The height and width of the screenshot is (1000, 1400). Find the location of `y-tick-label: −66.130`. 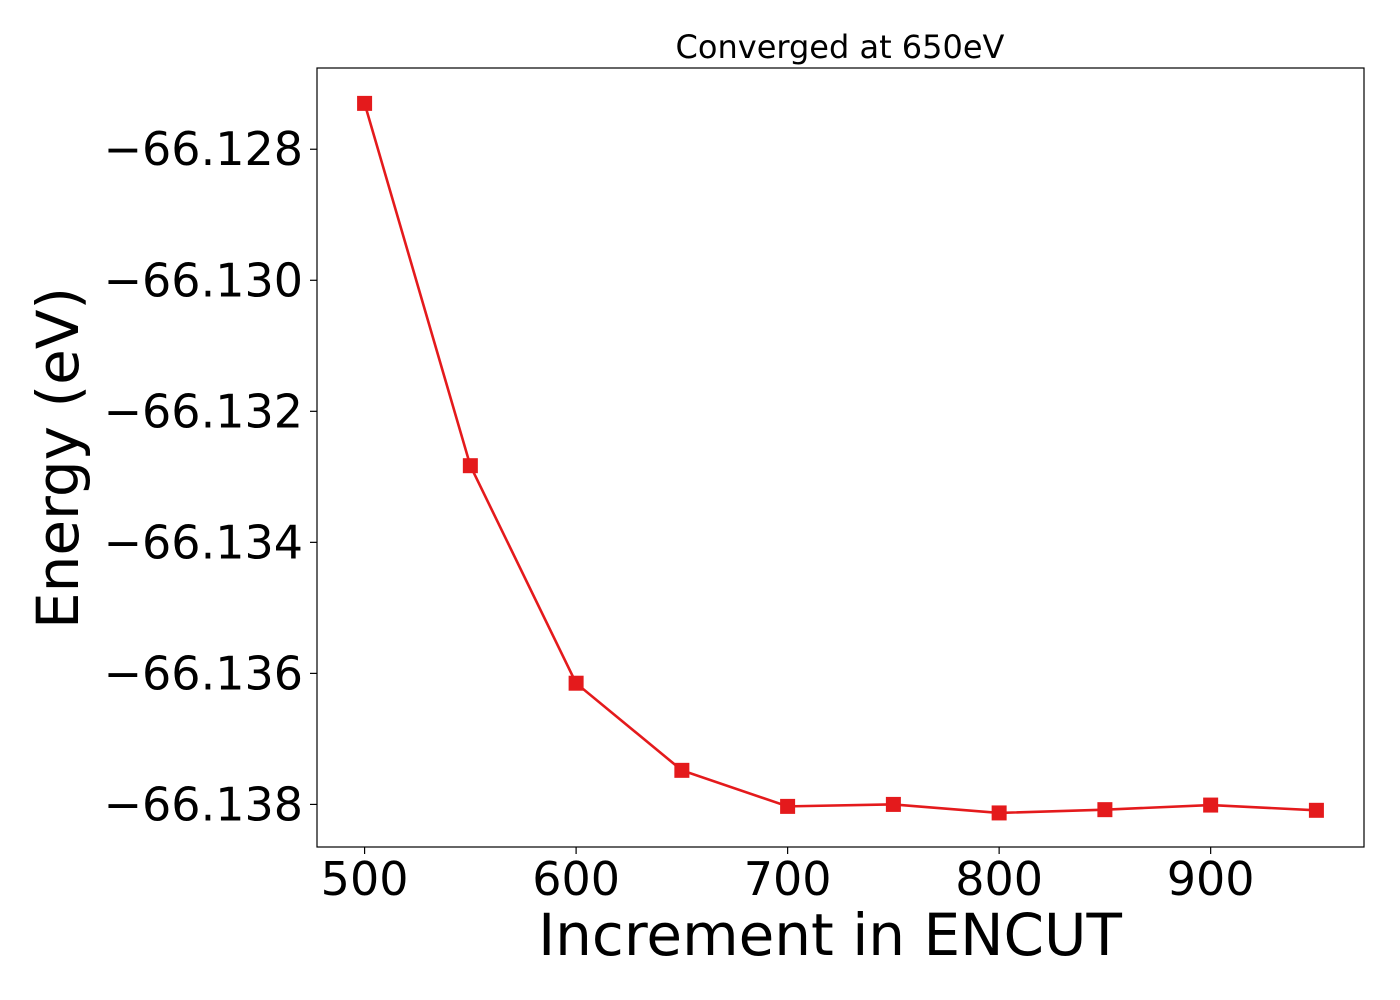

y-tick-label: −66.130 is located at coordinates (204, 280).